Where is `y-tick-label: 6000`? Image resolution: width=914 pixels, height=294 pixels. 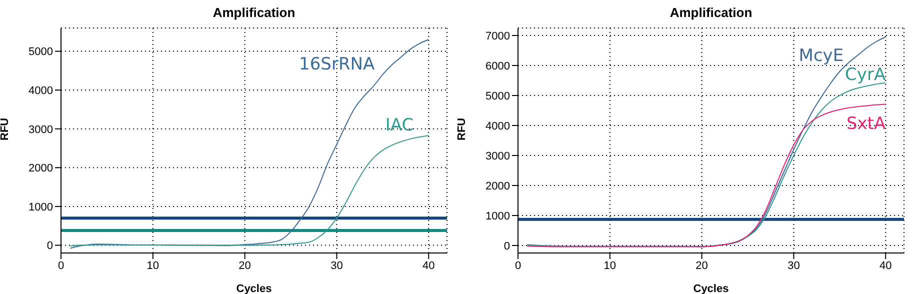 y-tick-label: 6000 is located at coordinates (498, 66).